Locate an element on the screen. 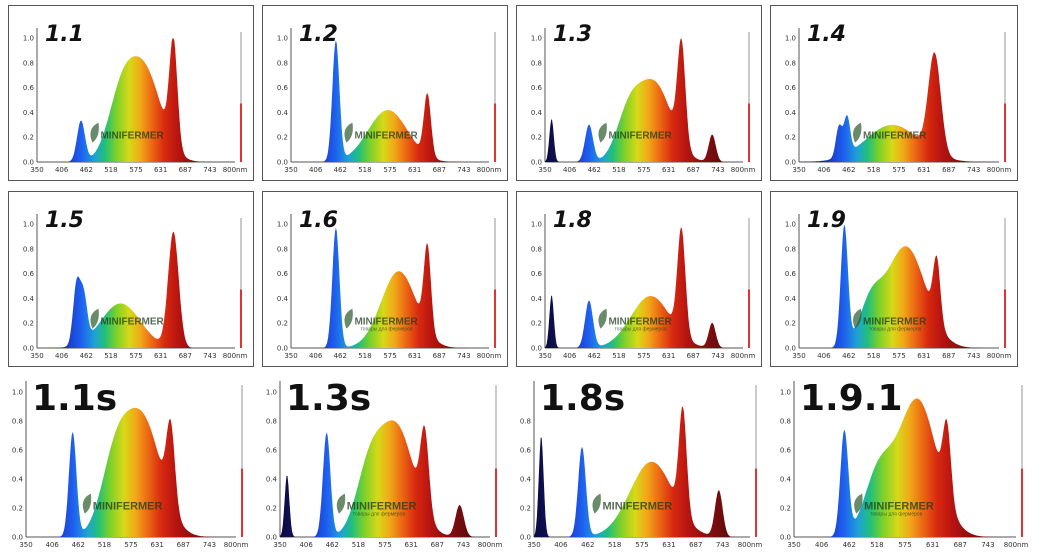  panel-title: 1.5 is located at coordinates (64, 220).